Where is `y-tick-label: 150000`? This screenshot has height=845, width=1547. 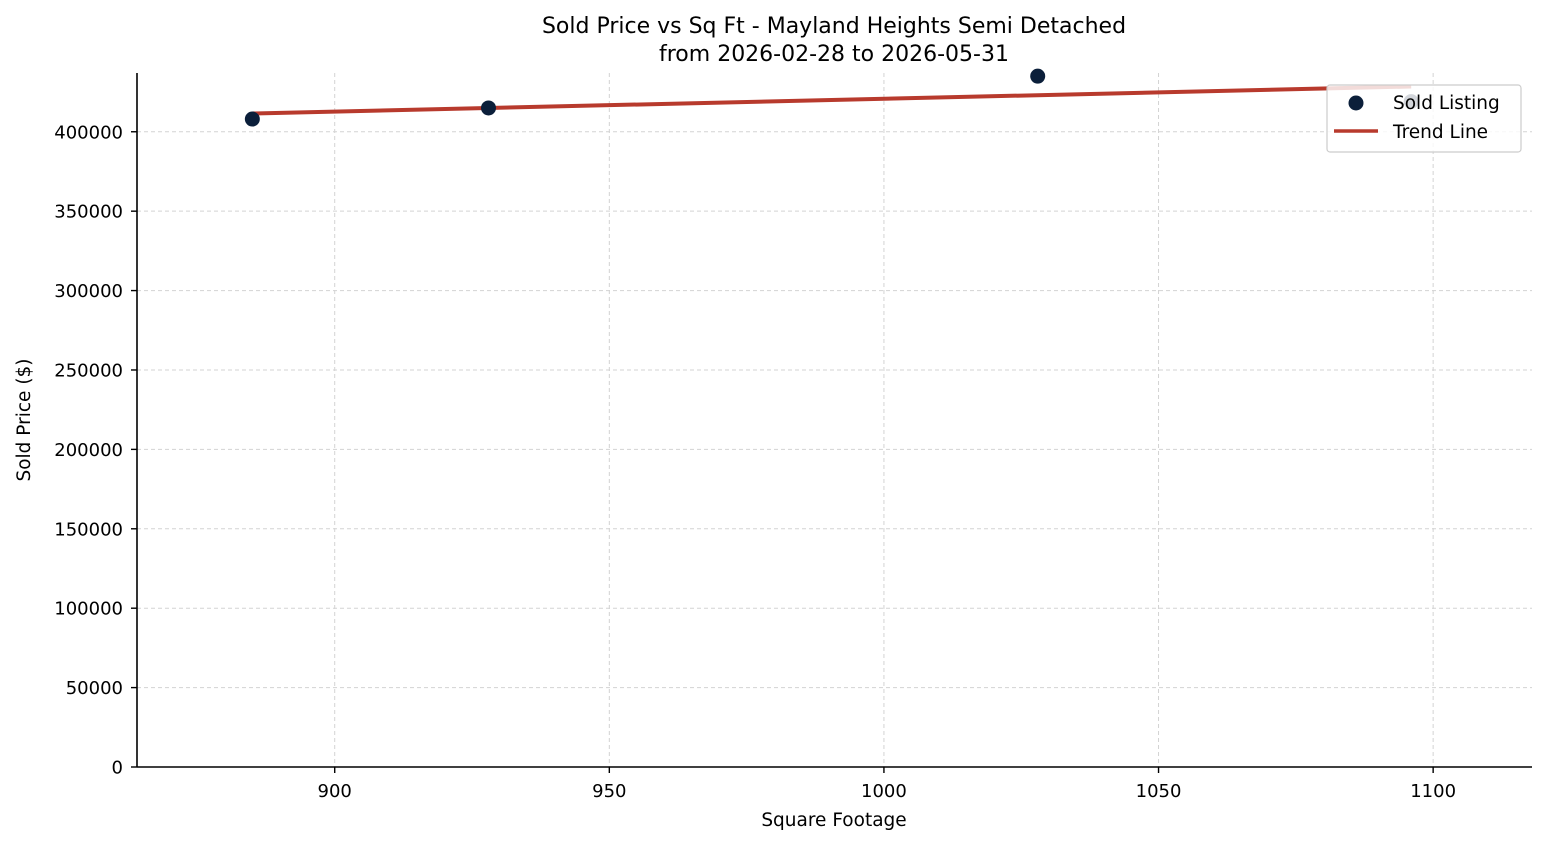
y-tick-label: 150000 is located at coordinates (88, 529).